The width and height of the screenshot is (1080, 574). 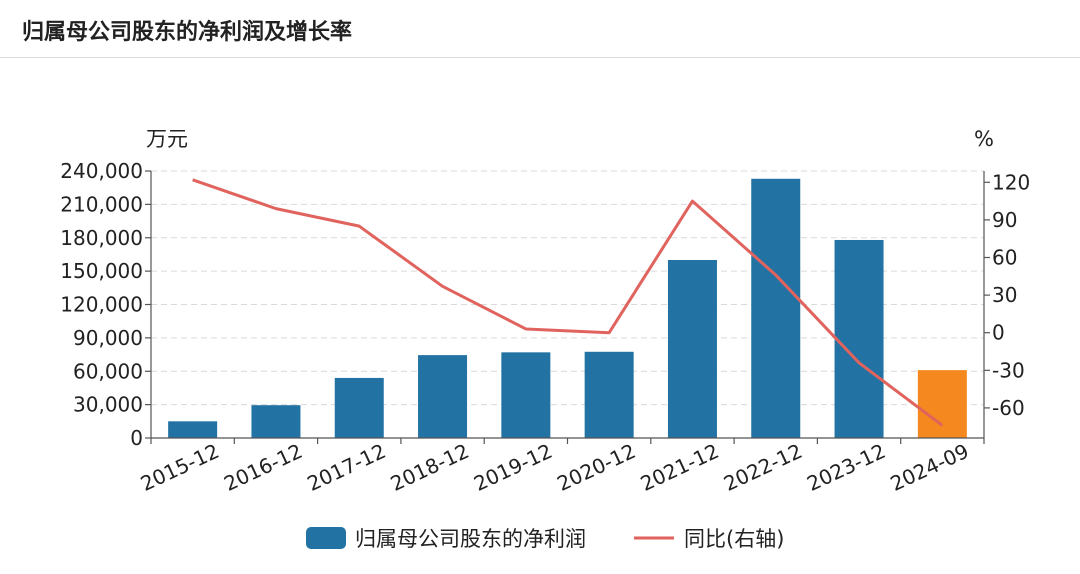 What do you see at coordinates (108, 405) in the screenshot?
I see `left-tick-label: 30,000` at bounding box center [108, 405].